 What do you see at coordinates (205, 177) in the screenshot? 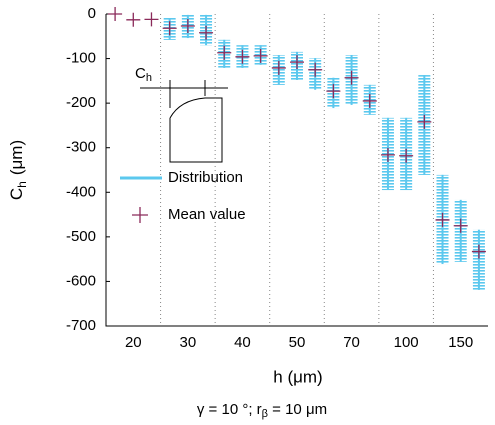
I see `legend-label: Distribution` at bounding box center [205, 177].